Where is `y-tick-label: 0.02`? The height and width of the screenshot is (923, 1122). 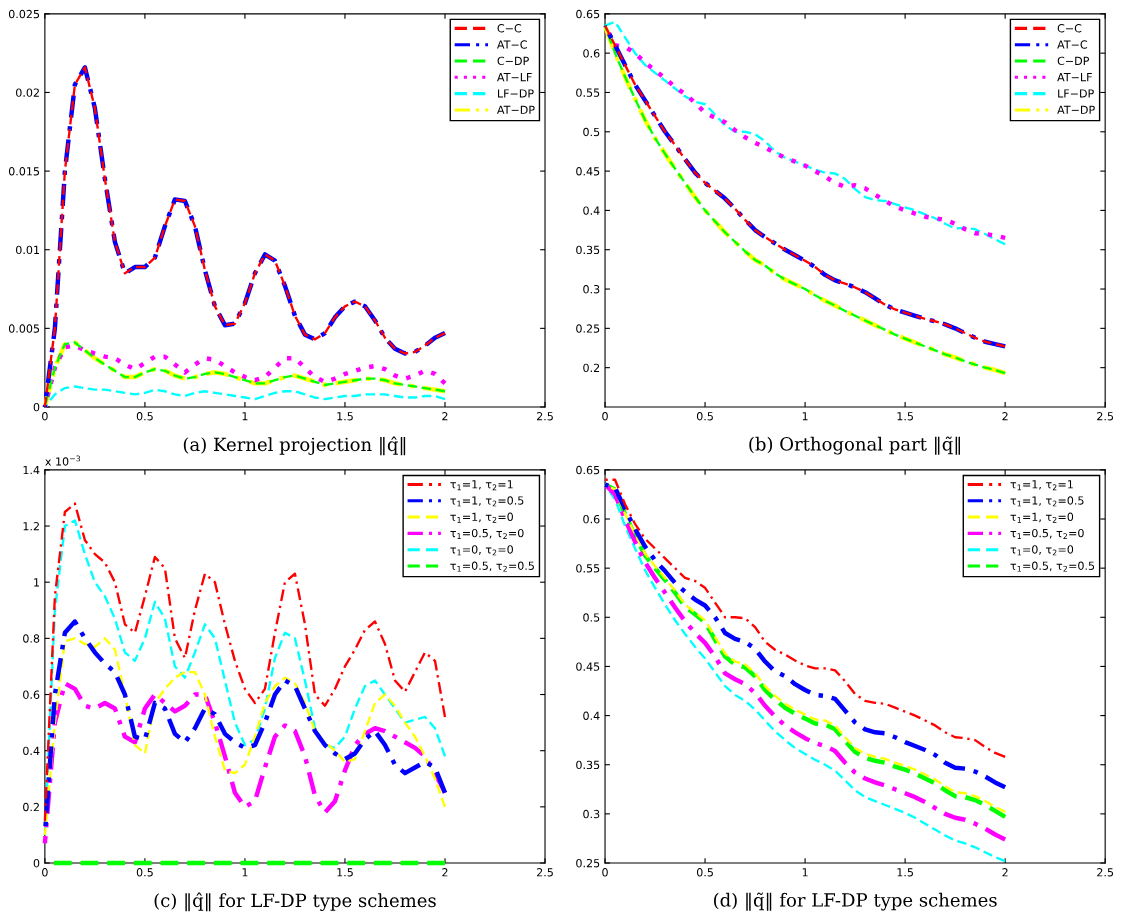
y-tick-label: 0.02 is located at coordinates (27, 92).